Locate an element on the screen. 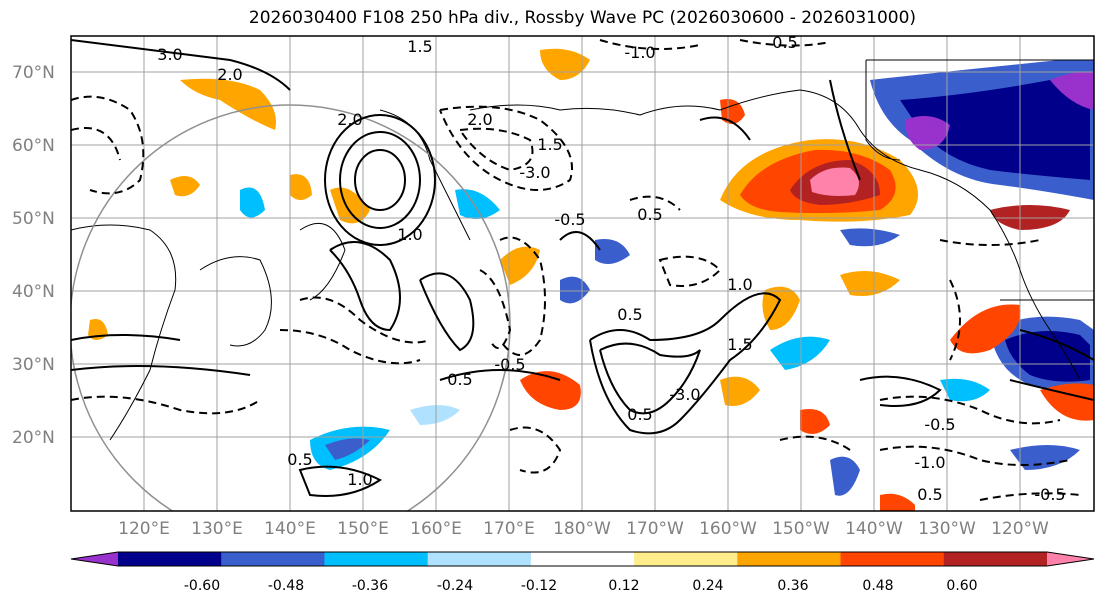 The image size is (1105, 604). colorbar-tick-label: -0.60 is located at coordinates (202, 586).